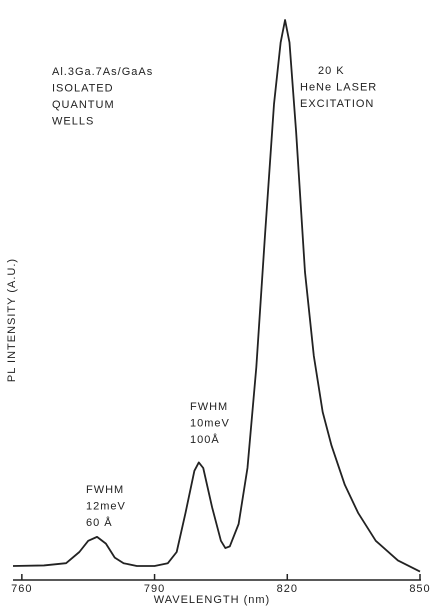 This screenshot has height=607, width=436. Describe the element at coordinates (337, 104) in the screenshot. I see `annotation: EXCITATION` at that location.